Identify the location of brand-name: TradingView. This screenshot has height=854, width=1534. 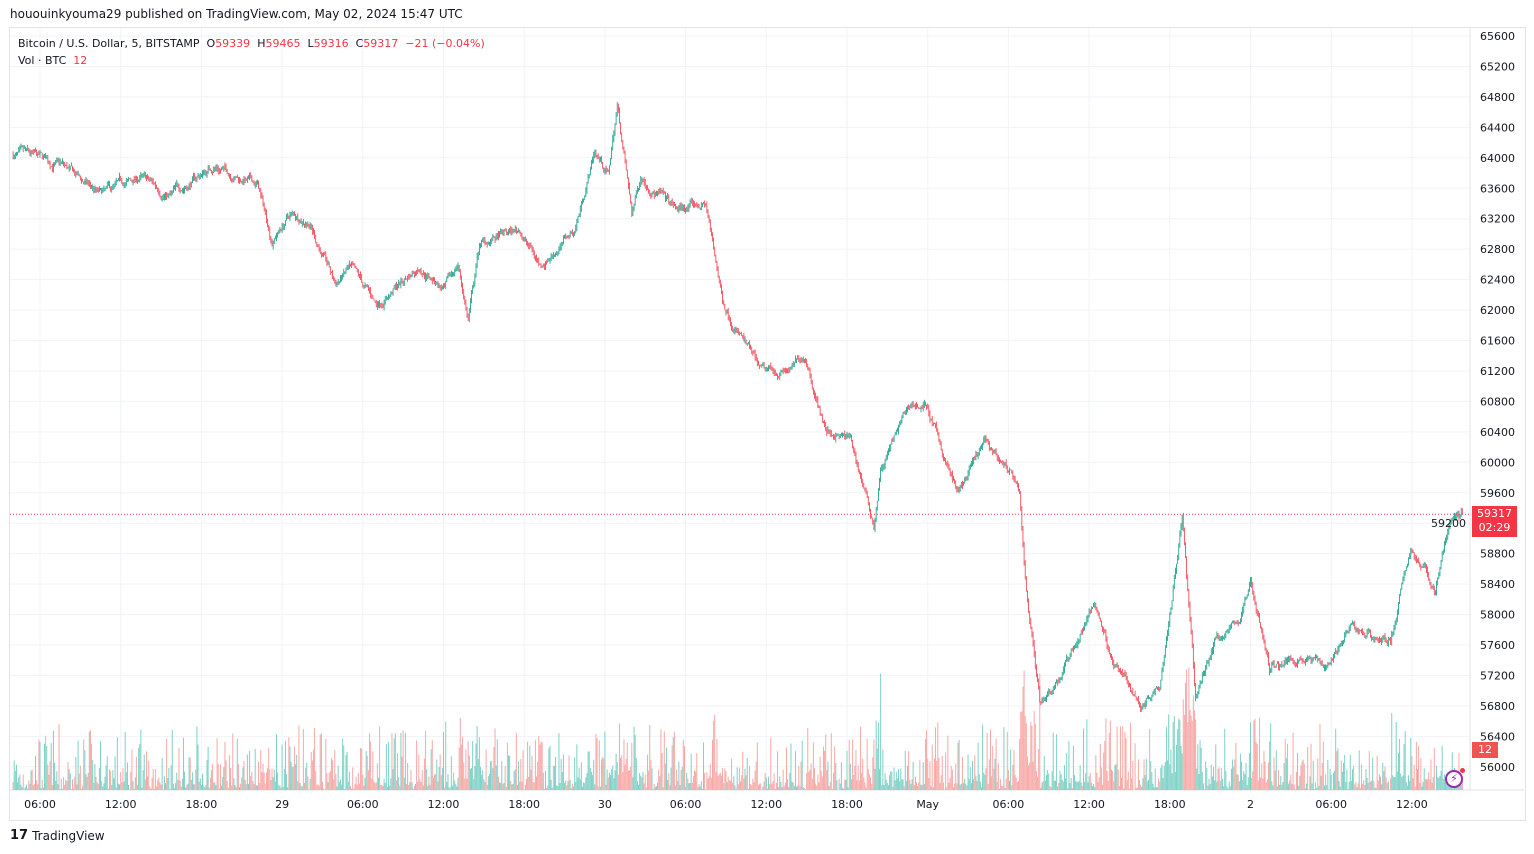
(68, 835).